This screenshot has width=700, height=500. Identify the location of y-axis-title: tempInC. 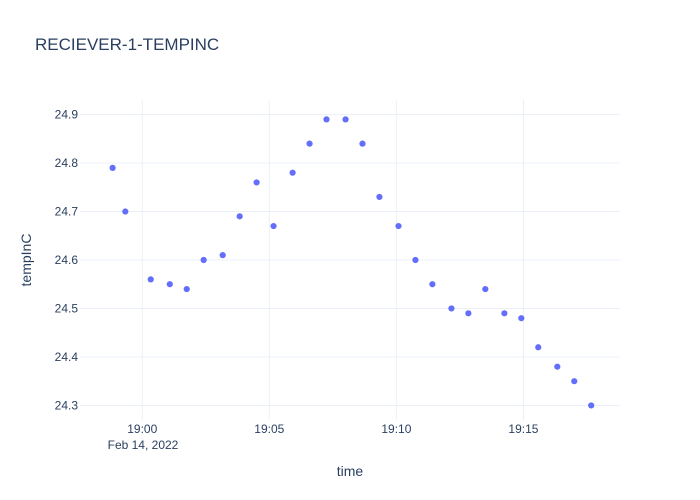
(26, 260).